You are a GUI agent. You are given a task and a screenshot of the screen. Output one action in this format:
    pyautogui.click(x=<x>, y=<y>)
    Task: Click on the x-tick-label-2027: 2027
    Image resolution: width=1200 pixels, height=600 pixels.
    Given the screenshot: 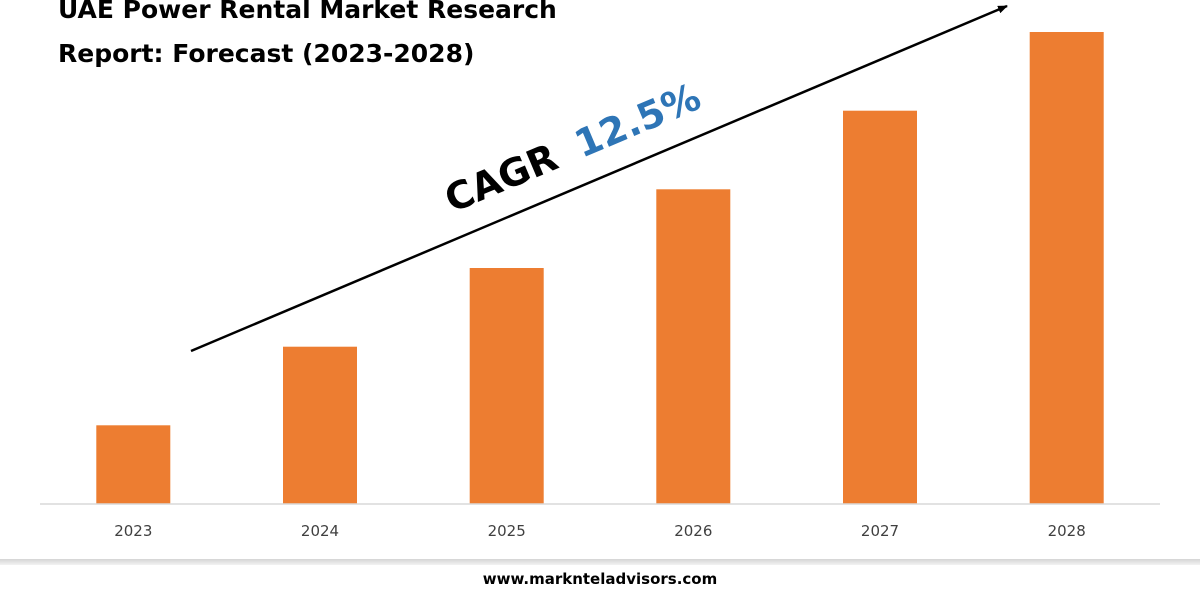 What is the action you would take?
    pyautogui.click(x=880, y=531)
    